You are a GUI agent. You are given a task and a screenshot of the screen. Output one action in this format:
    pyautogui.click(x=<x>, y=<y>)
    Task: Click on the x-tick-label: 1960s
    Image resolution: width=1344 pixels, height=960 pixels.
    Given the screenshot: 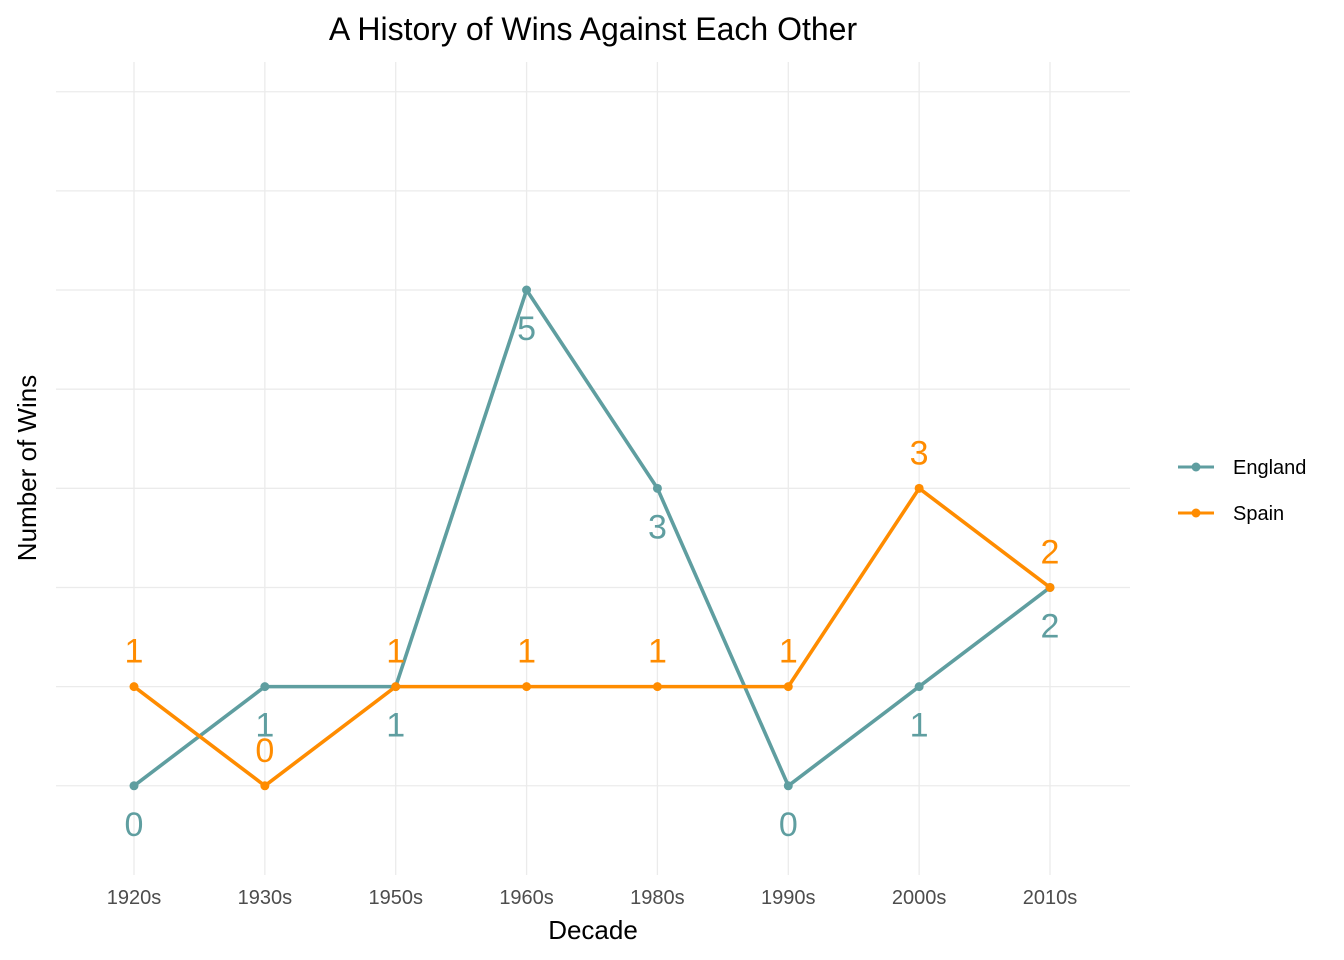 What is the action you would take?
    pyautogui.click(x=526, y=898)
    